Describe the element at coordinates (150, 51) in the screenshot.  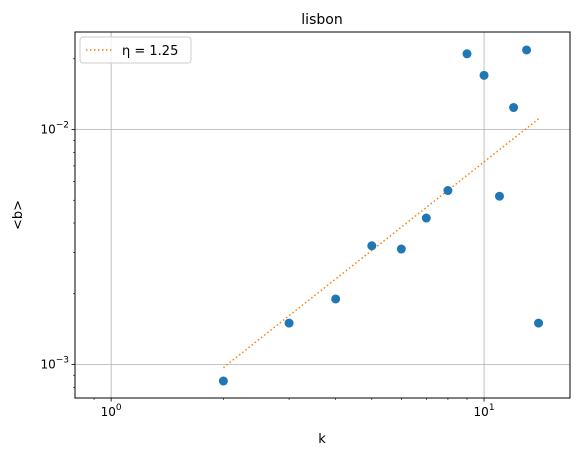
I see `legend-fit-line-label: η = 1.25` at that location.